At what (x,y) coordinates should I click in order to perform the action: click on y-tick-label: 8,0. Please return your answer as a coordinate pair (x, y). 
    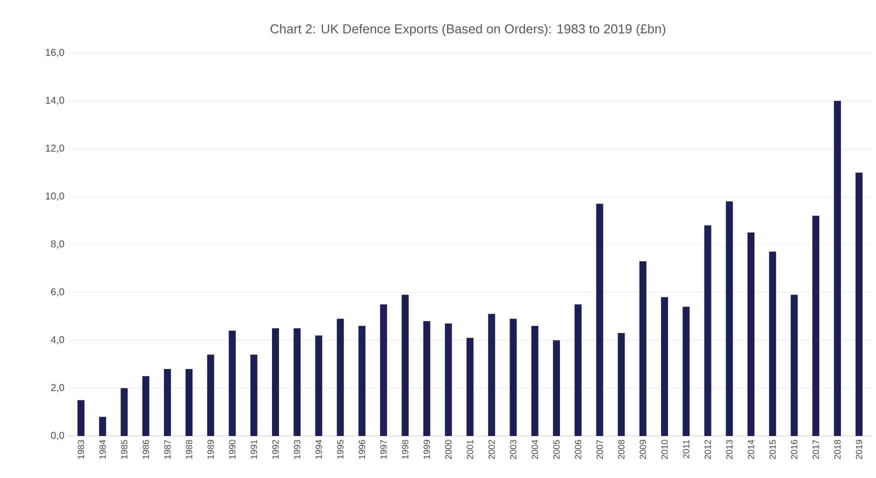
    Looking at the image, I should click on (57, 244).